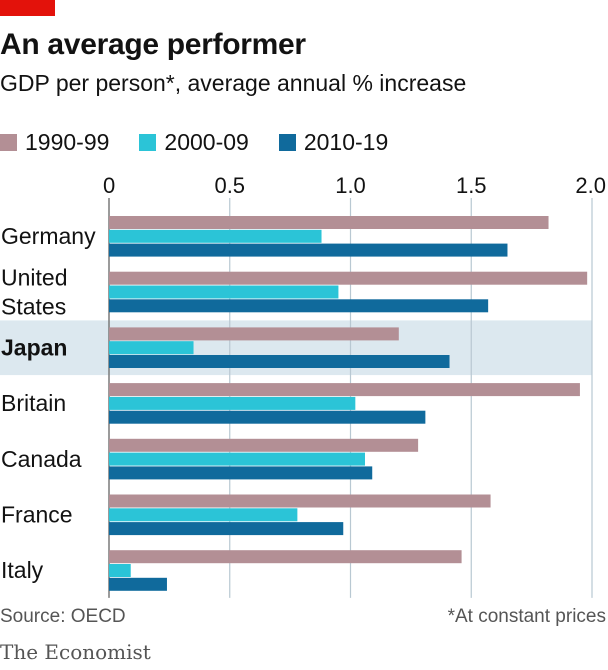  I want to click on x-tick-label-1.0: 1.0, so click(350, 185).